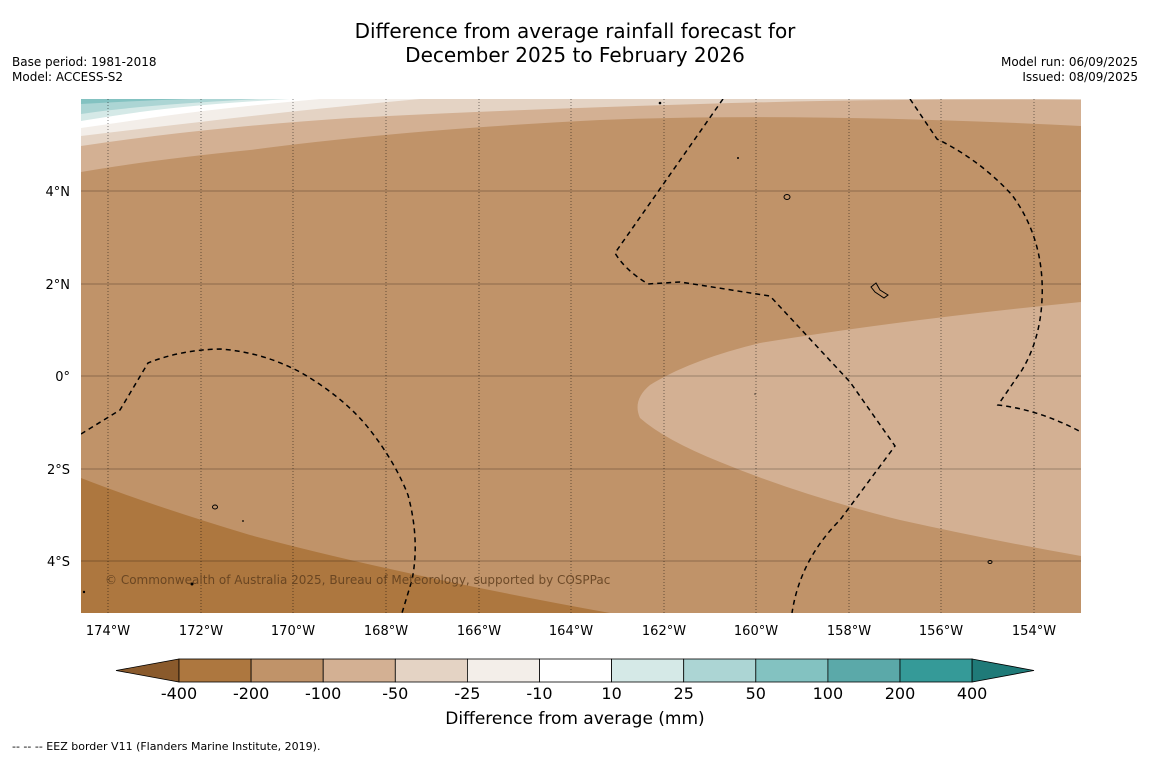  I want to click on lat-label: 0°, so click(62, 377).